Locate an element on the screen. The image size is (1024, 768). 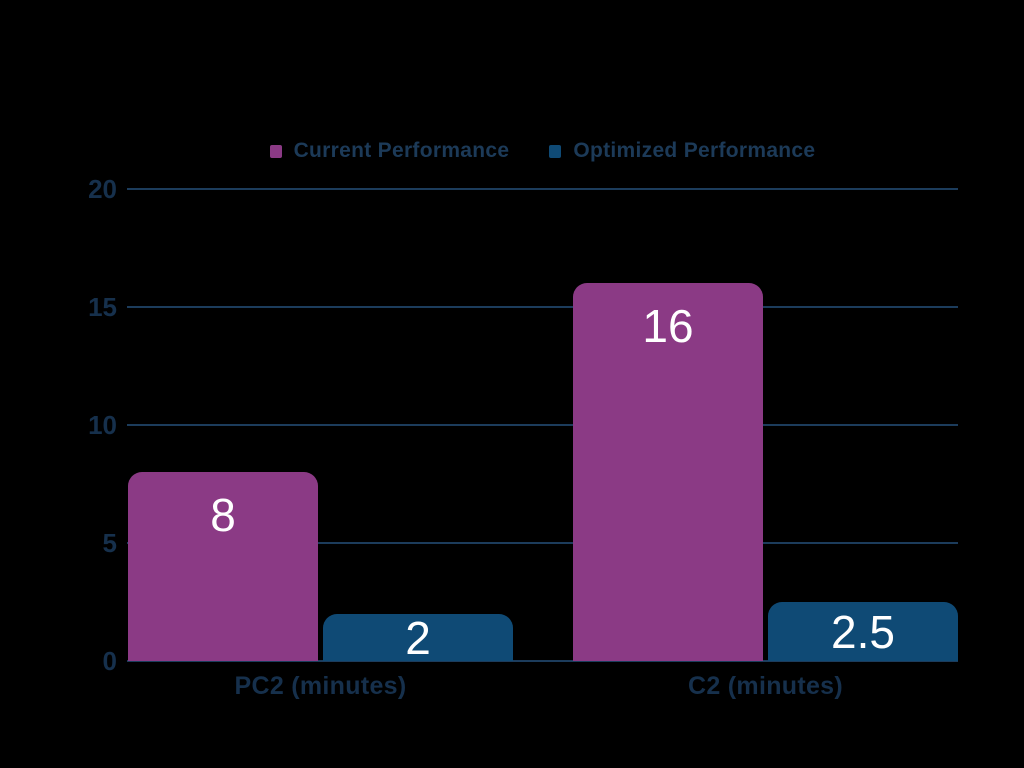
y-tick-label-15: 15 is located at coordinates (102, 307).